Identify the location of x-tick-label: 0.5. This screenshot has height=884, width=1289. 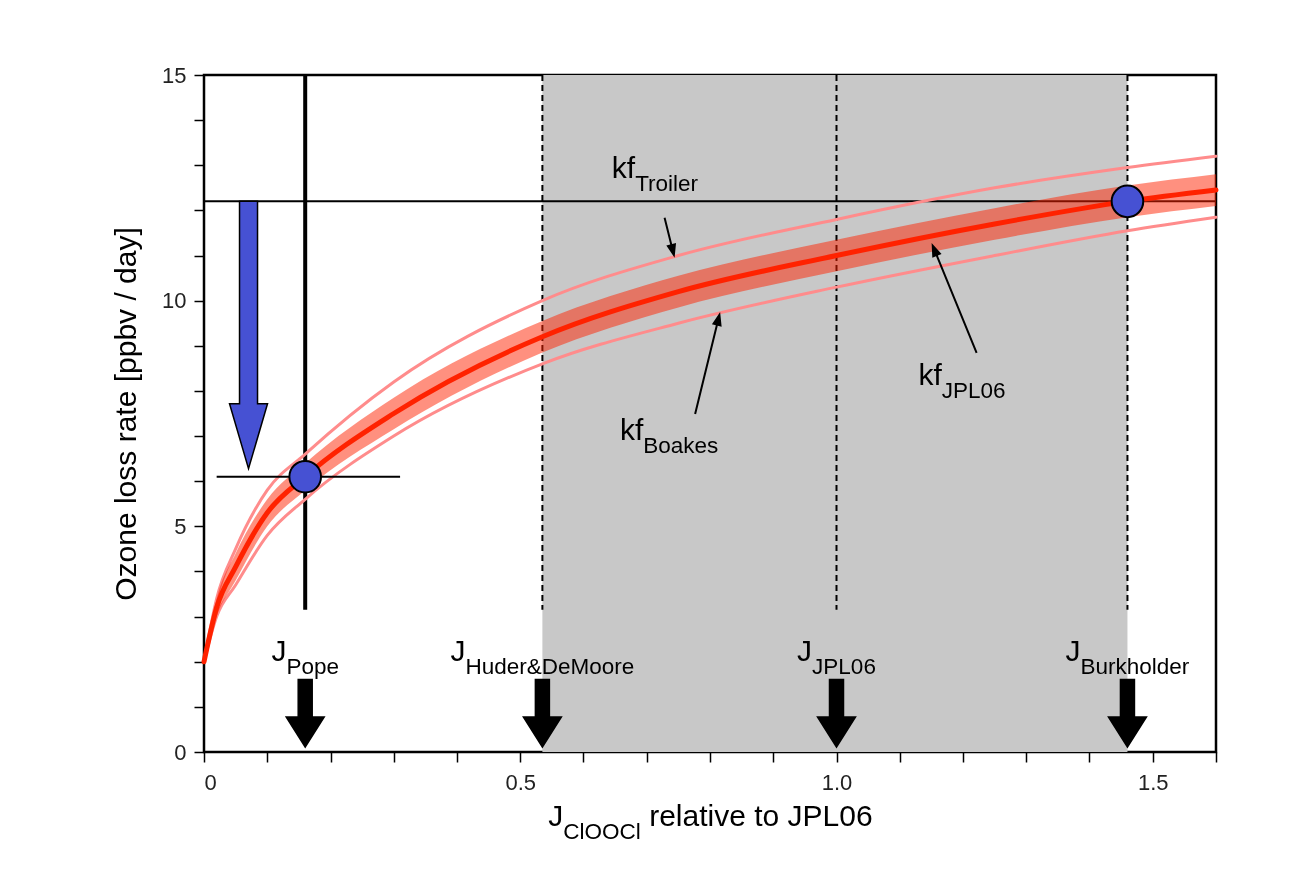
(521, 782).